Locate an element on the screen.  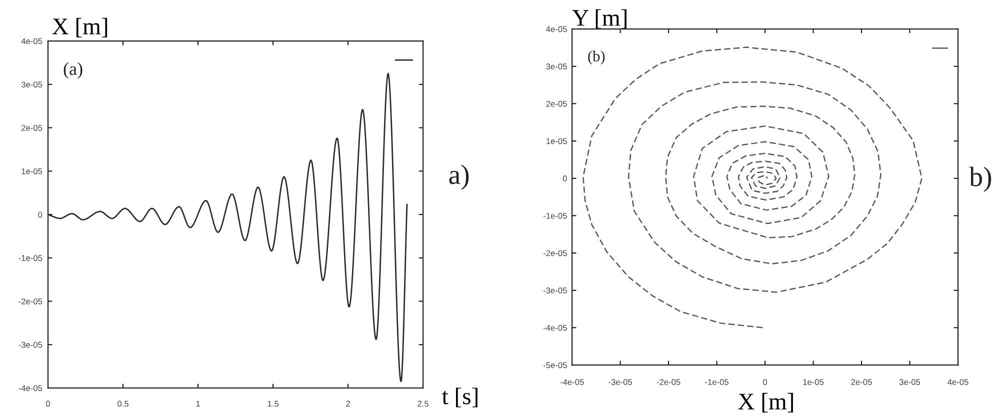
y-axis-title: X [m] is located at coordinates (80, 28).